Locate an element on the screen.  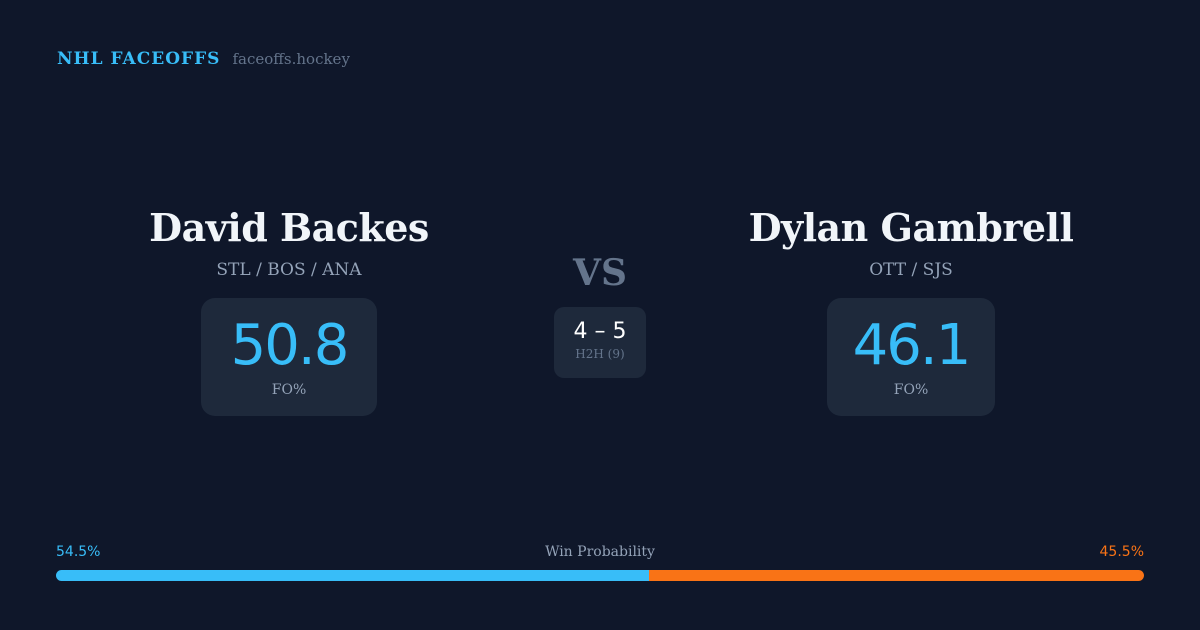
player-left-fo-label: FO% is located at coordinates (289, 390).